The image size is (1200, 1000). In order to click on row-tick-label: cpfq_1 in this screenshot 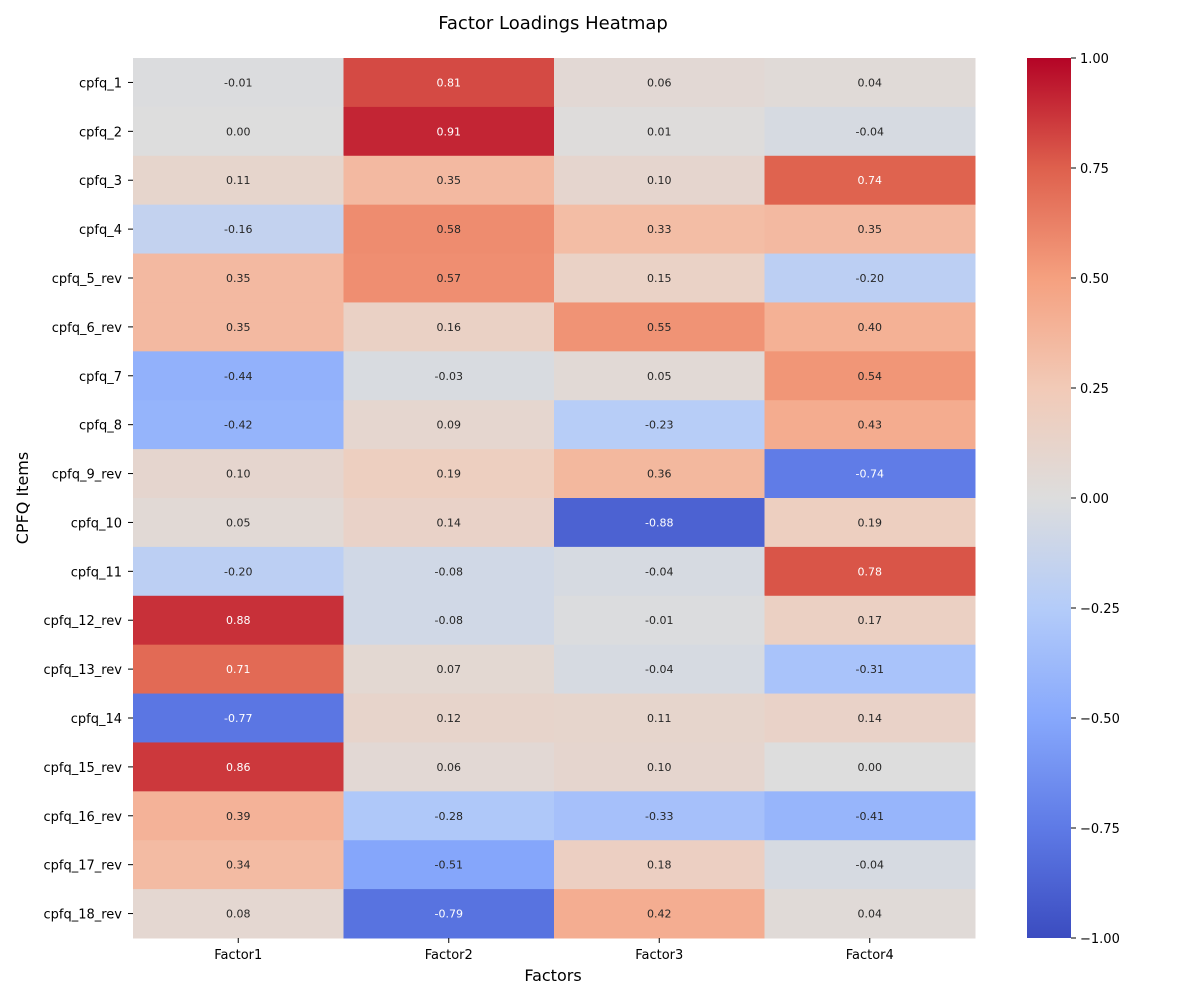, I will do `click(100, 83)`.